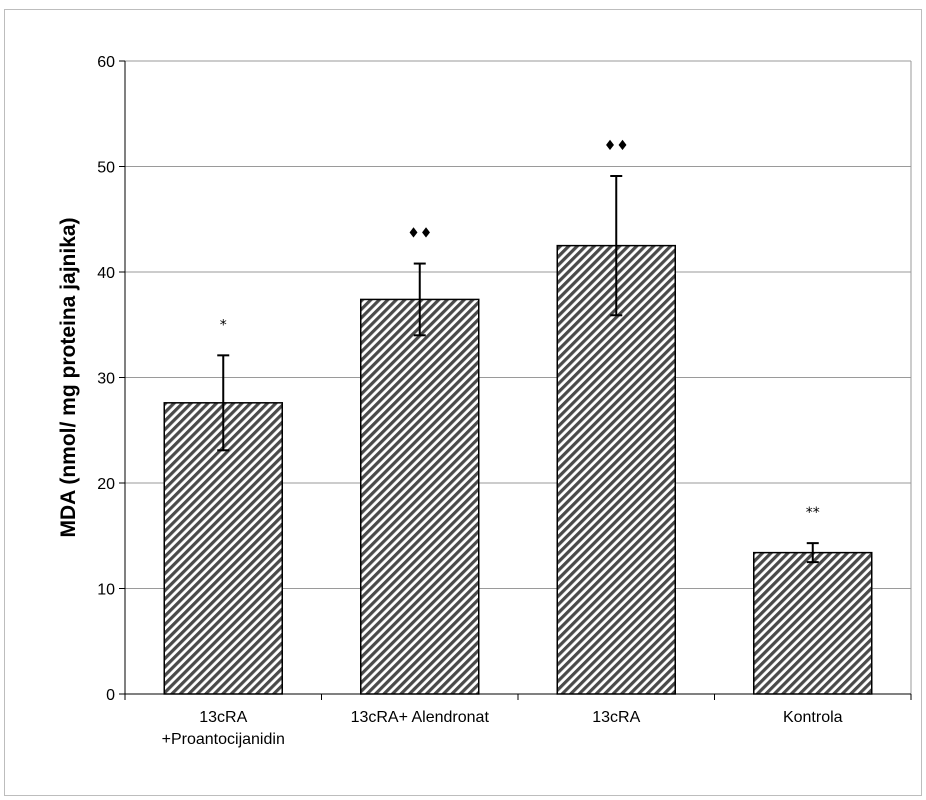 Image resolution: width=926 pixels, height=800 pixels. Describe the element at coordinates (106, 379) in the screenshot. I see `y-tick-label: 30` at that location.